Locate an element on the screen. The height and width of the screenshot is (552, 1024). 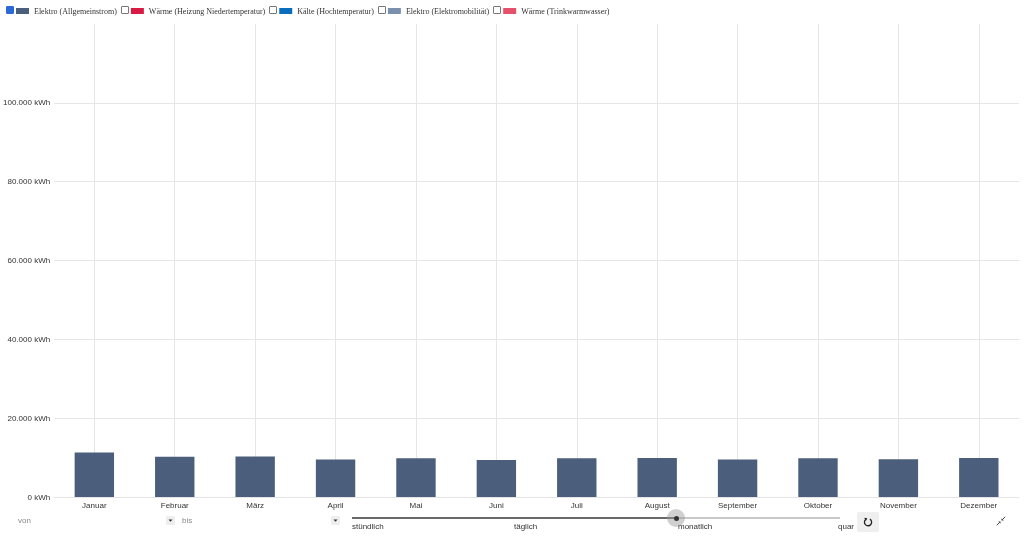
y-tick-label: 20.000 kWh is located at coordinates (29, 418).